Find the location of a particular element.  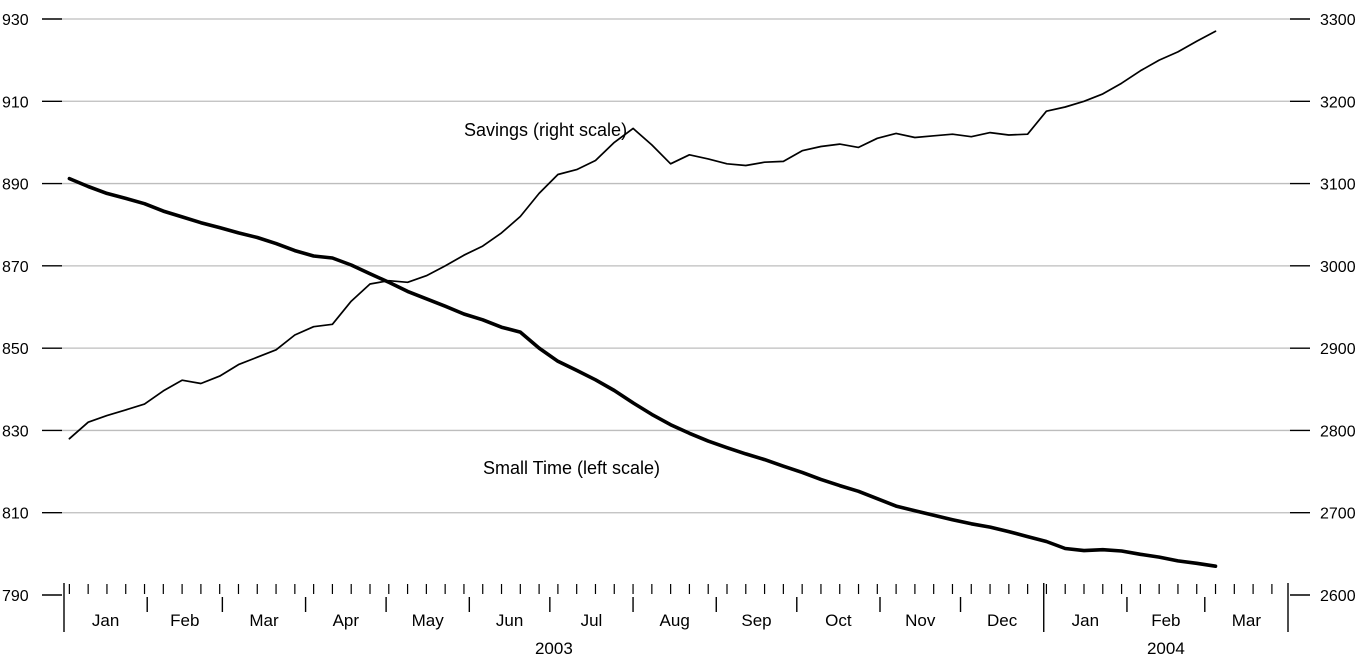

month-label: Oct is located at coordinates (838, 620).